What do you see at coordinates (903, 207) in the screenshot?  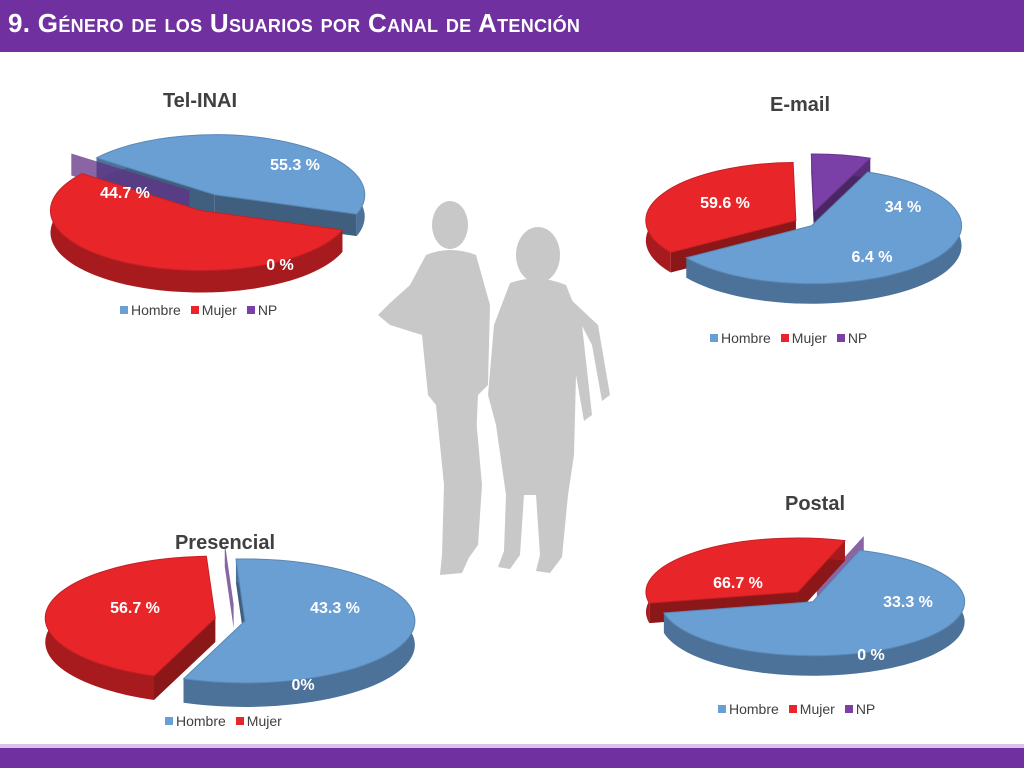 I see `data-label-mujer: 34 %` at bounding box center [903, 207].